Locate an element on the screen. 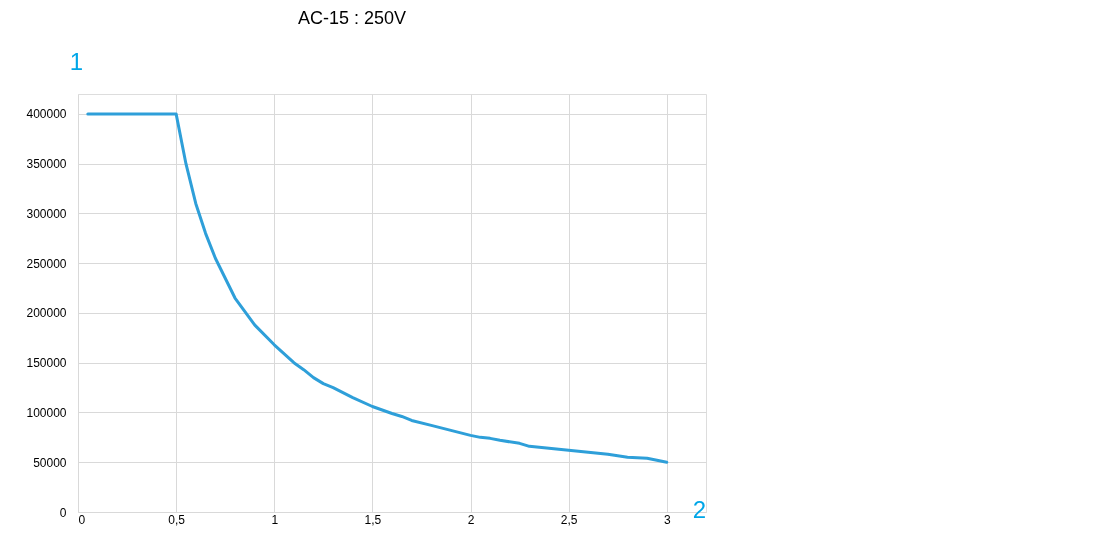 Image resolution: width=1111 pixels, height=556 pixels. y-tick-label: 100000 is located at coordinates (46, 412).